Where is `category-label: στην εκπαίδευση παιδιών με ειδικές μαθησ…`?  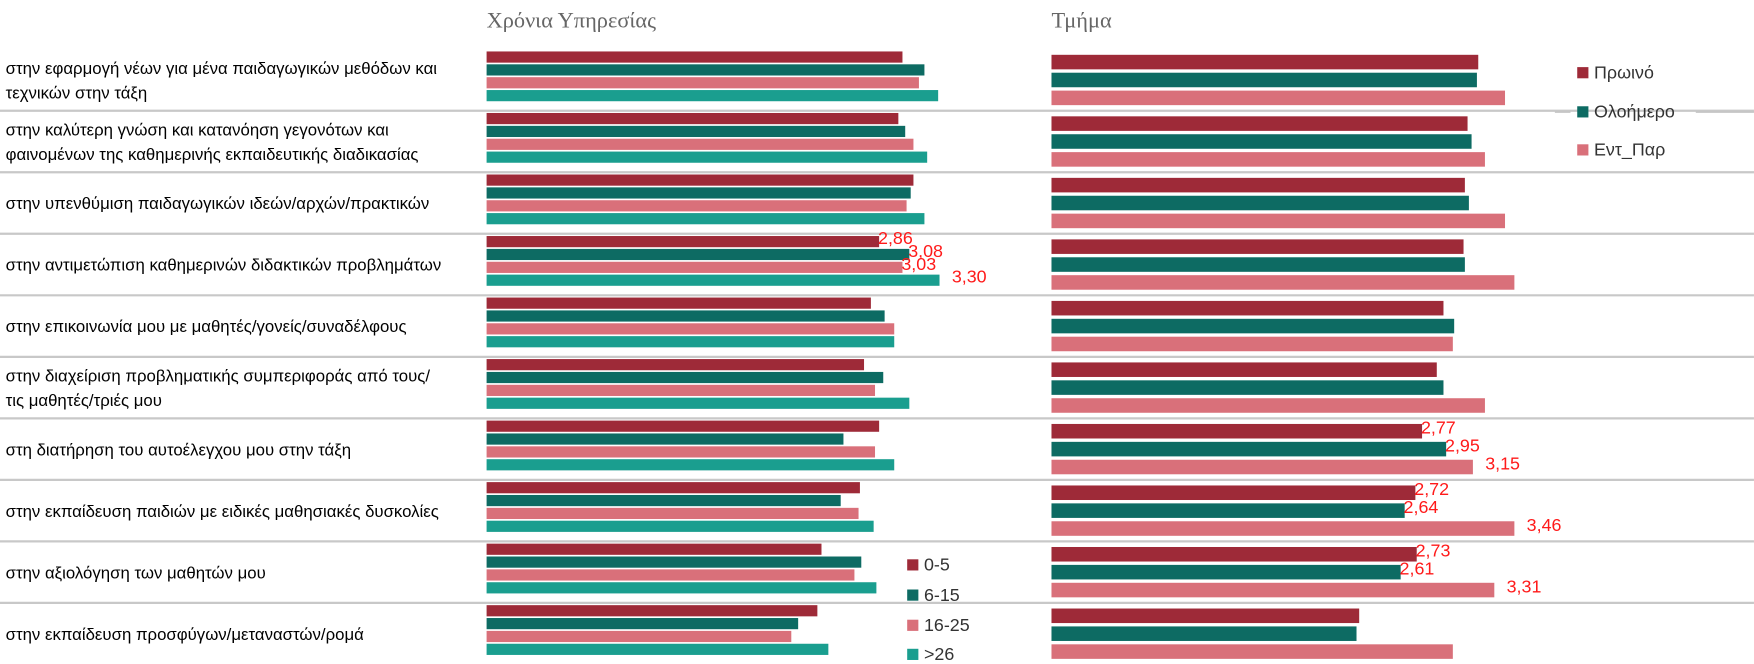 category-label: στην εκπαίδευση παιδιών με ειδικές μαθησ… is located at coordinates (222, 511).